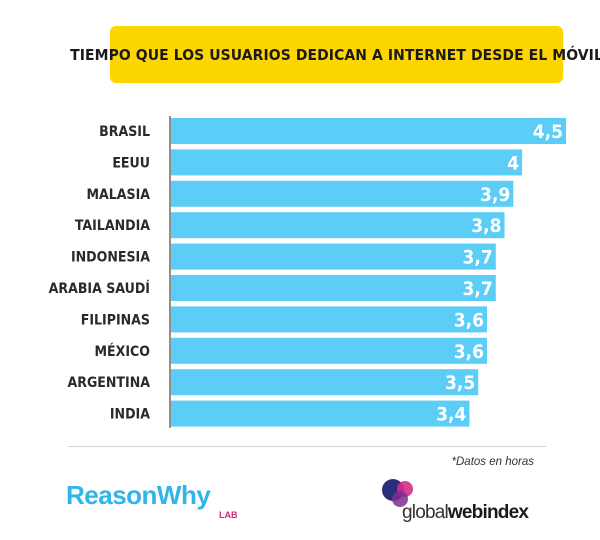 The image size is (600, 540). Describe the element at coordinates (115, 320) in the screenshot. I see `category-label-6: FILIPINAS` at that location.